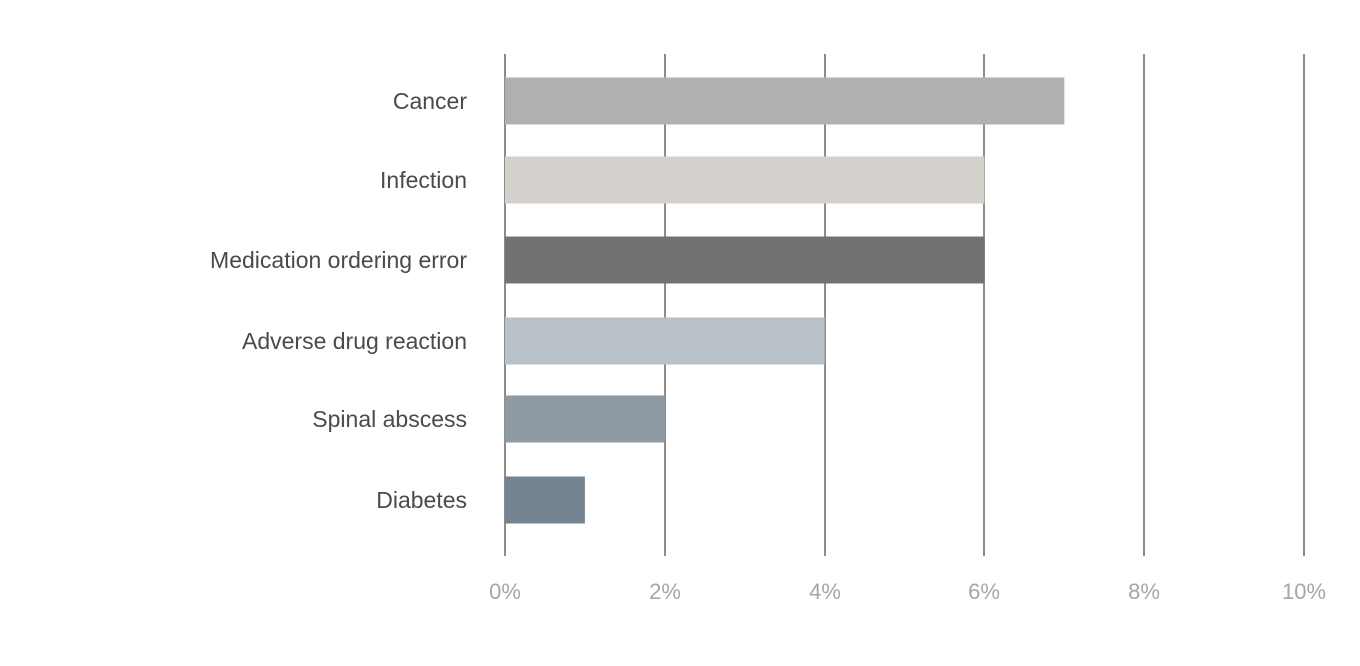  I want to click on category-label: Infection, so click(423, 180).